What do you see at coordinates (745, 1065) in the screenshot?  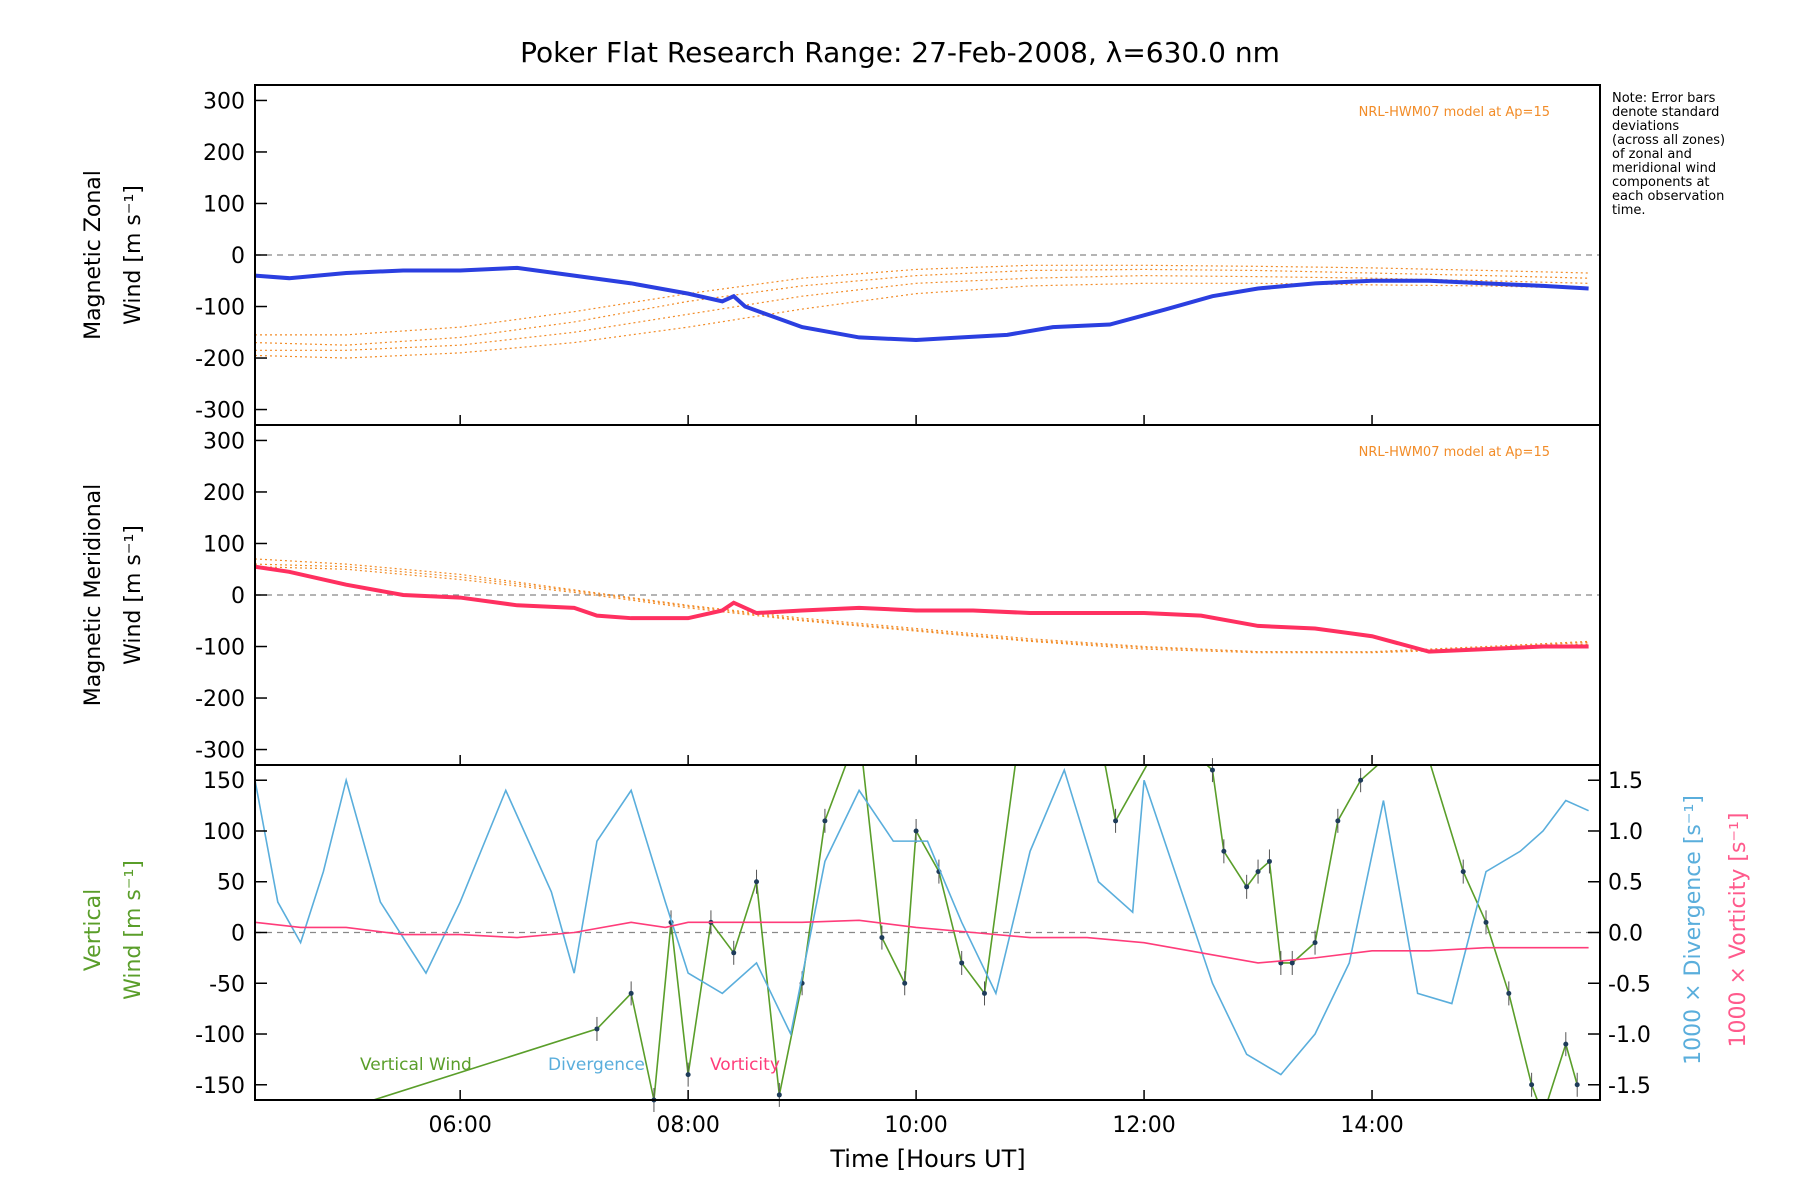 I see `legend-vorticity: Vorticity` at bounding box center [745, 1065].